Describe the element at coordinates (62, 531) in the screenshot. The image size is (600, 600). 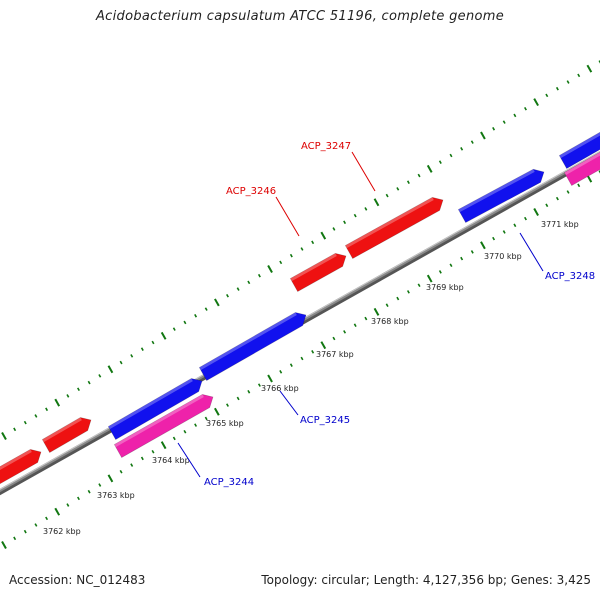
I see `scale-tick-label: 3762 kbp` at that location.